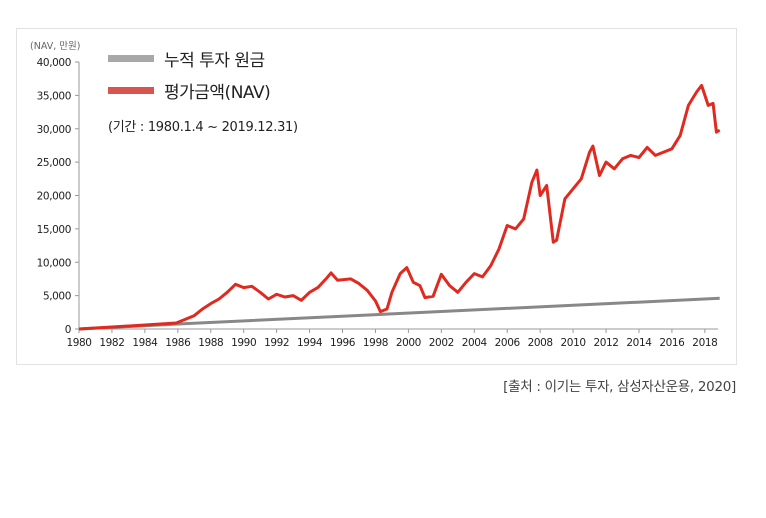 The height and width of the screenshot is (518, 766). What do you see at coordinates (672, 343) in the screenshot?
I see `x-tick-label: 2016` at bounding box center [672, 343].